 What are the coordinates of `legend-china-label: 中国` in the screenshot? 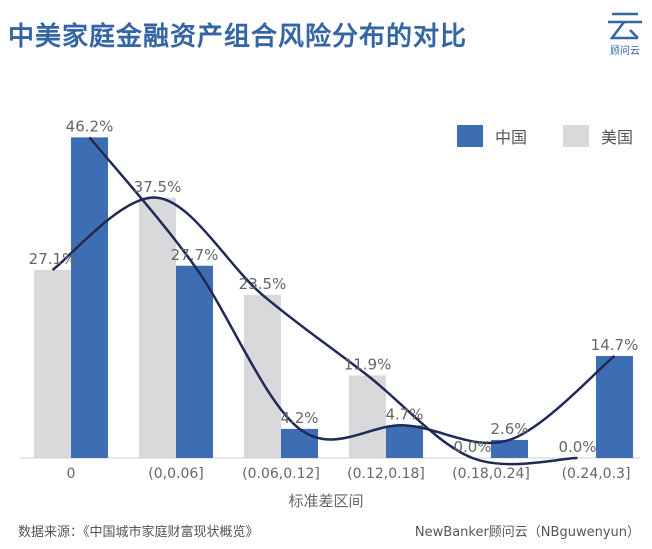 It's located at (511, 137).